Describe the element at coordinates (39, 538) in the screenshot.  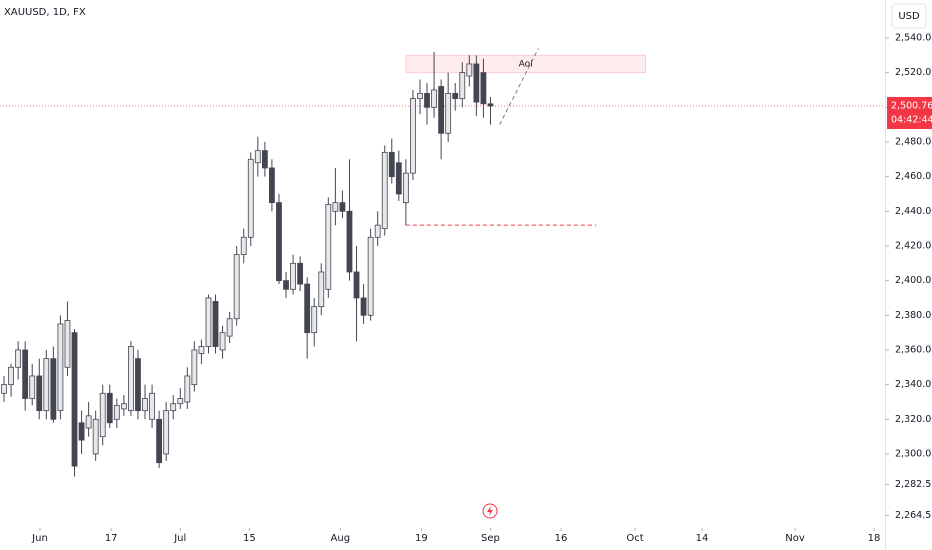
I see `x-tick-label: Jun` at that location.